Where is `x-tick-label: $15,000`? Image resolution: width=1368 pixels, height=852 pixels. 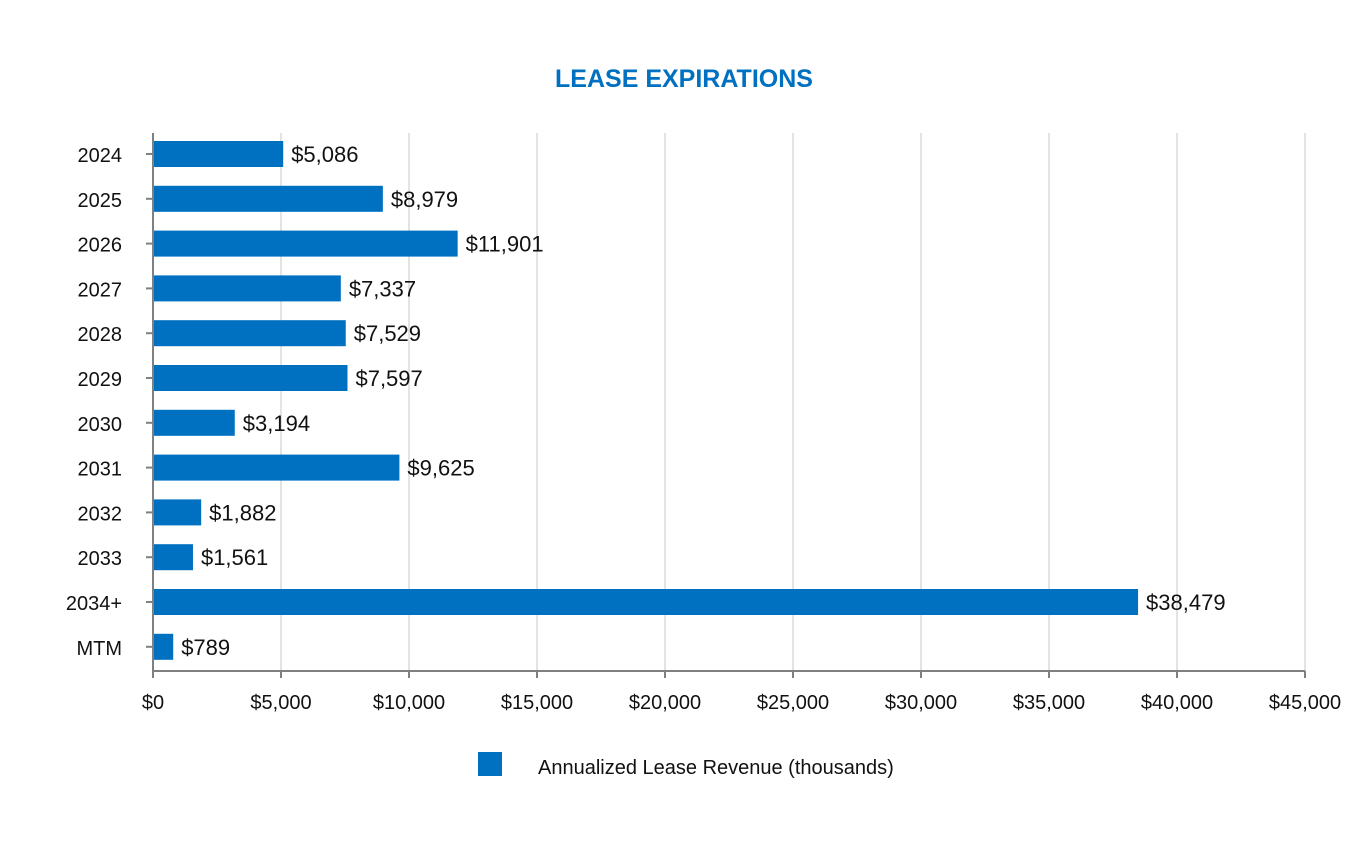
x-tick-label: $15,000 is located at coordinates (537, 703).